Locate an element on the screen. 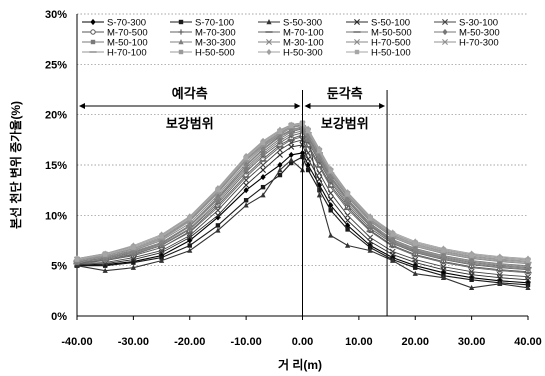  legend-label: S-70-300 is located at coordinates (126, 23).